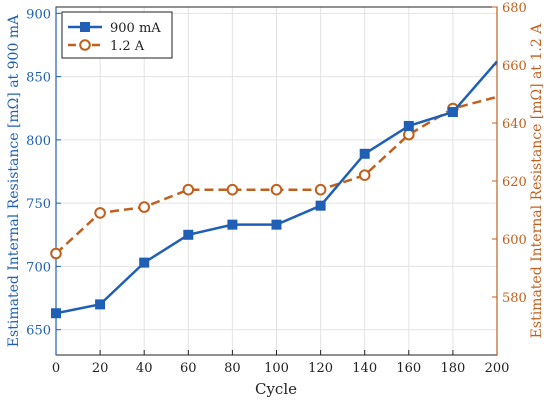  Describe the element at coordinates (38, 78) in the screenshot. I see `y-tick-label-left: 850` at that location.